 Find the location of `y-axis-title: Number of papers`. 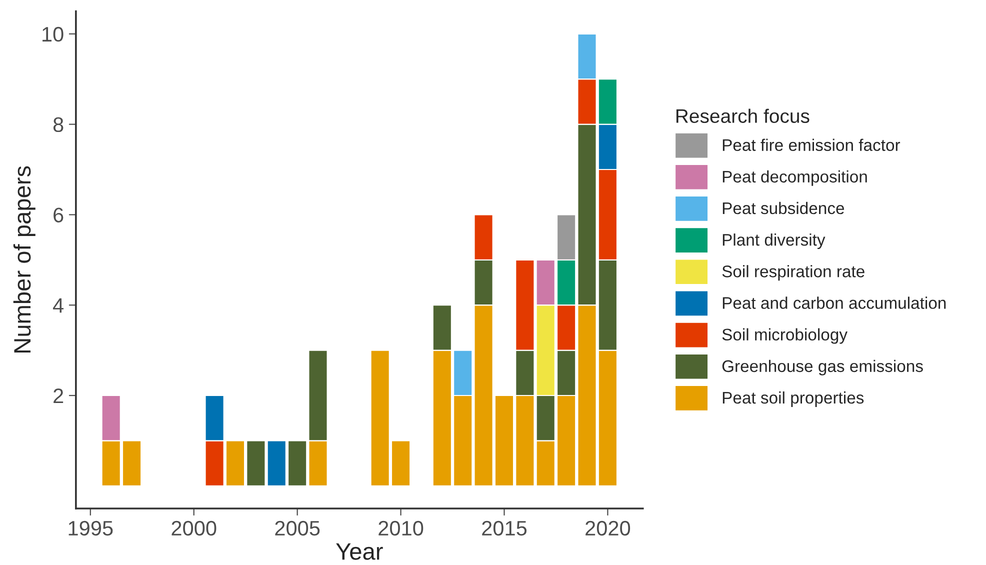

y-axis-title: Number of papers is located at coordinates (24, 259).